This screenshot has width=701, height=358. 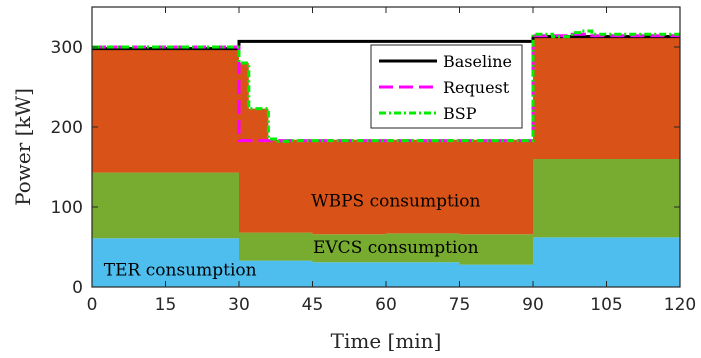 I want to click on x-tick-label: 90, so click(x=533, y=305).